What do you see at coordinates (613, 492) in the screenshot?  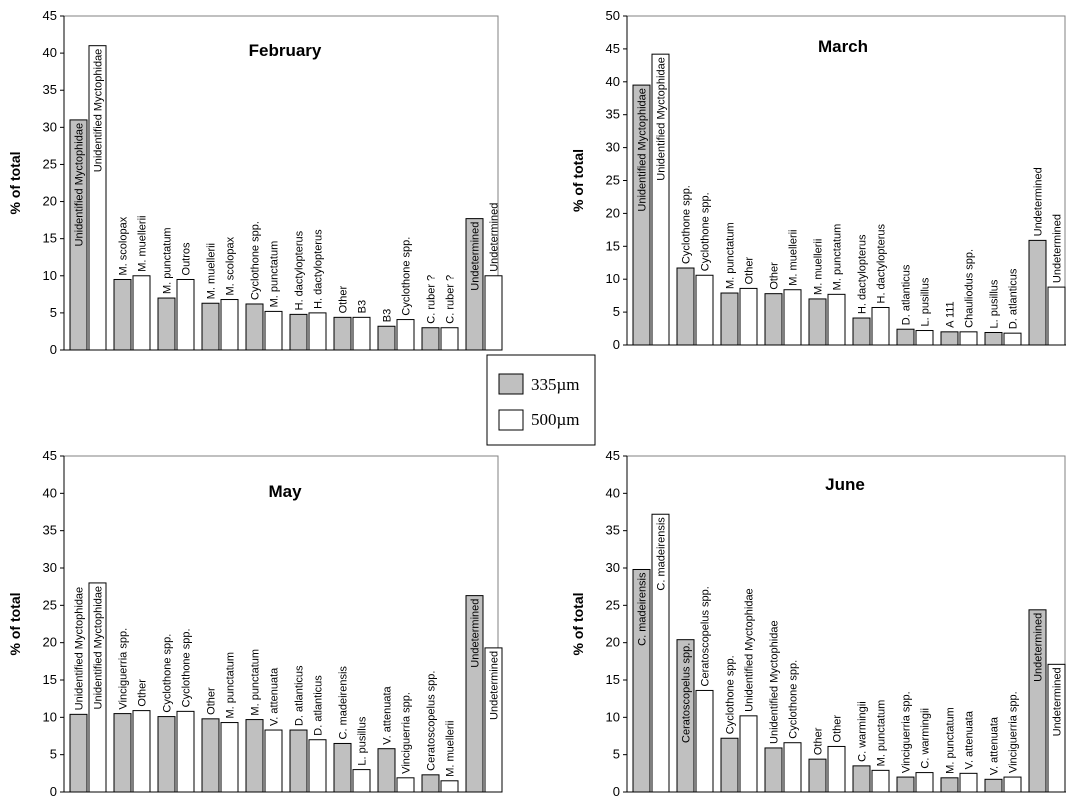 I see `y-tick-label: 40` at bounding box center [613, 492].